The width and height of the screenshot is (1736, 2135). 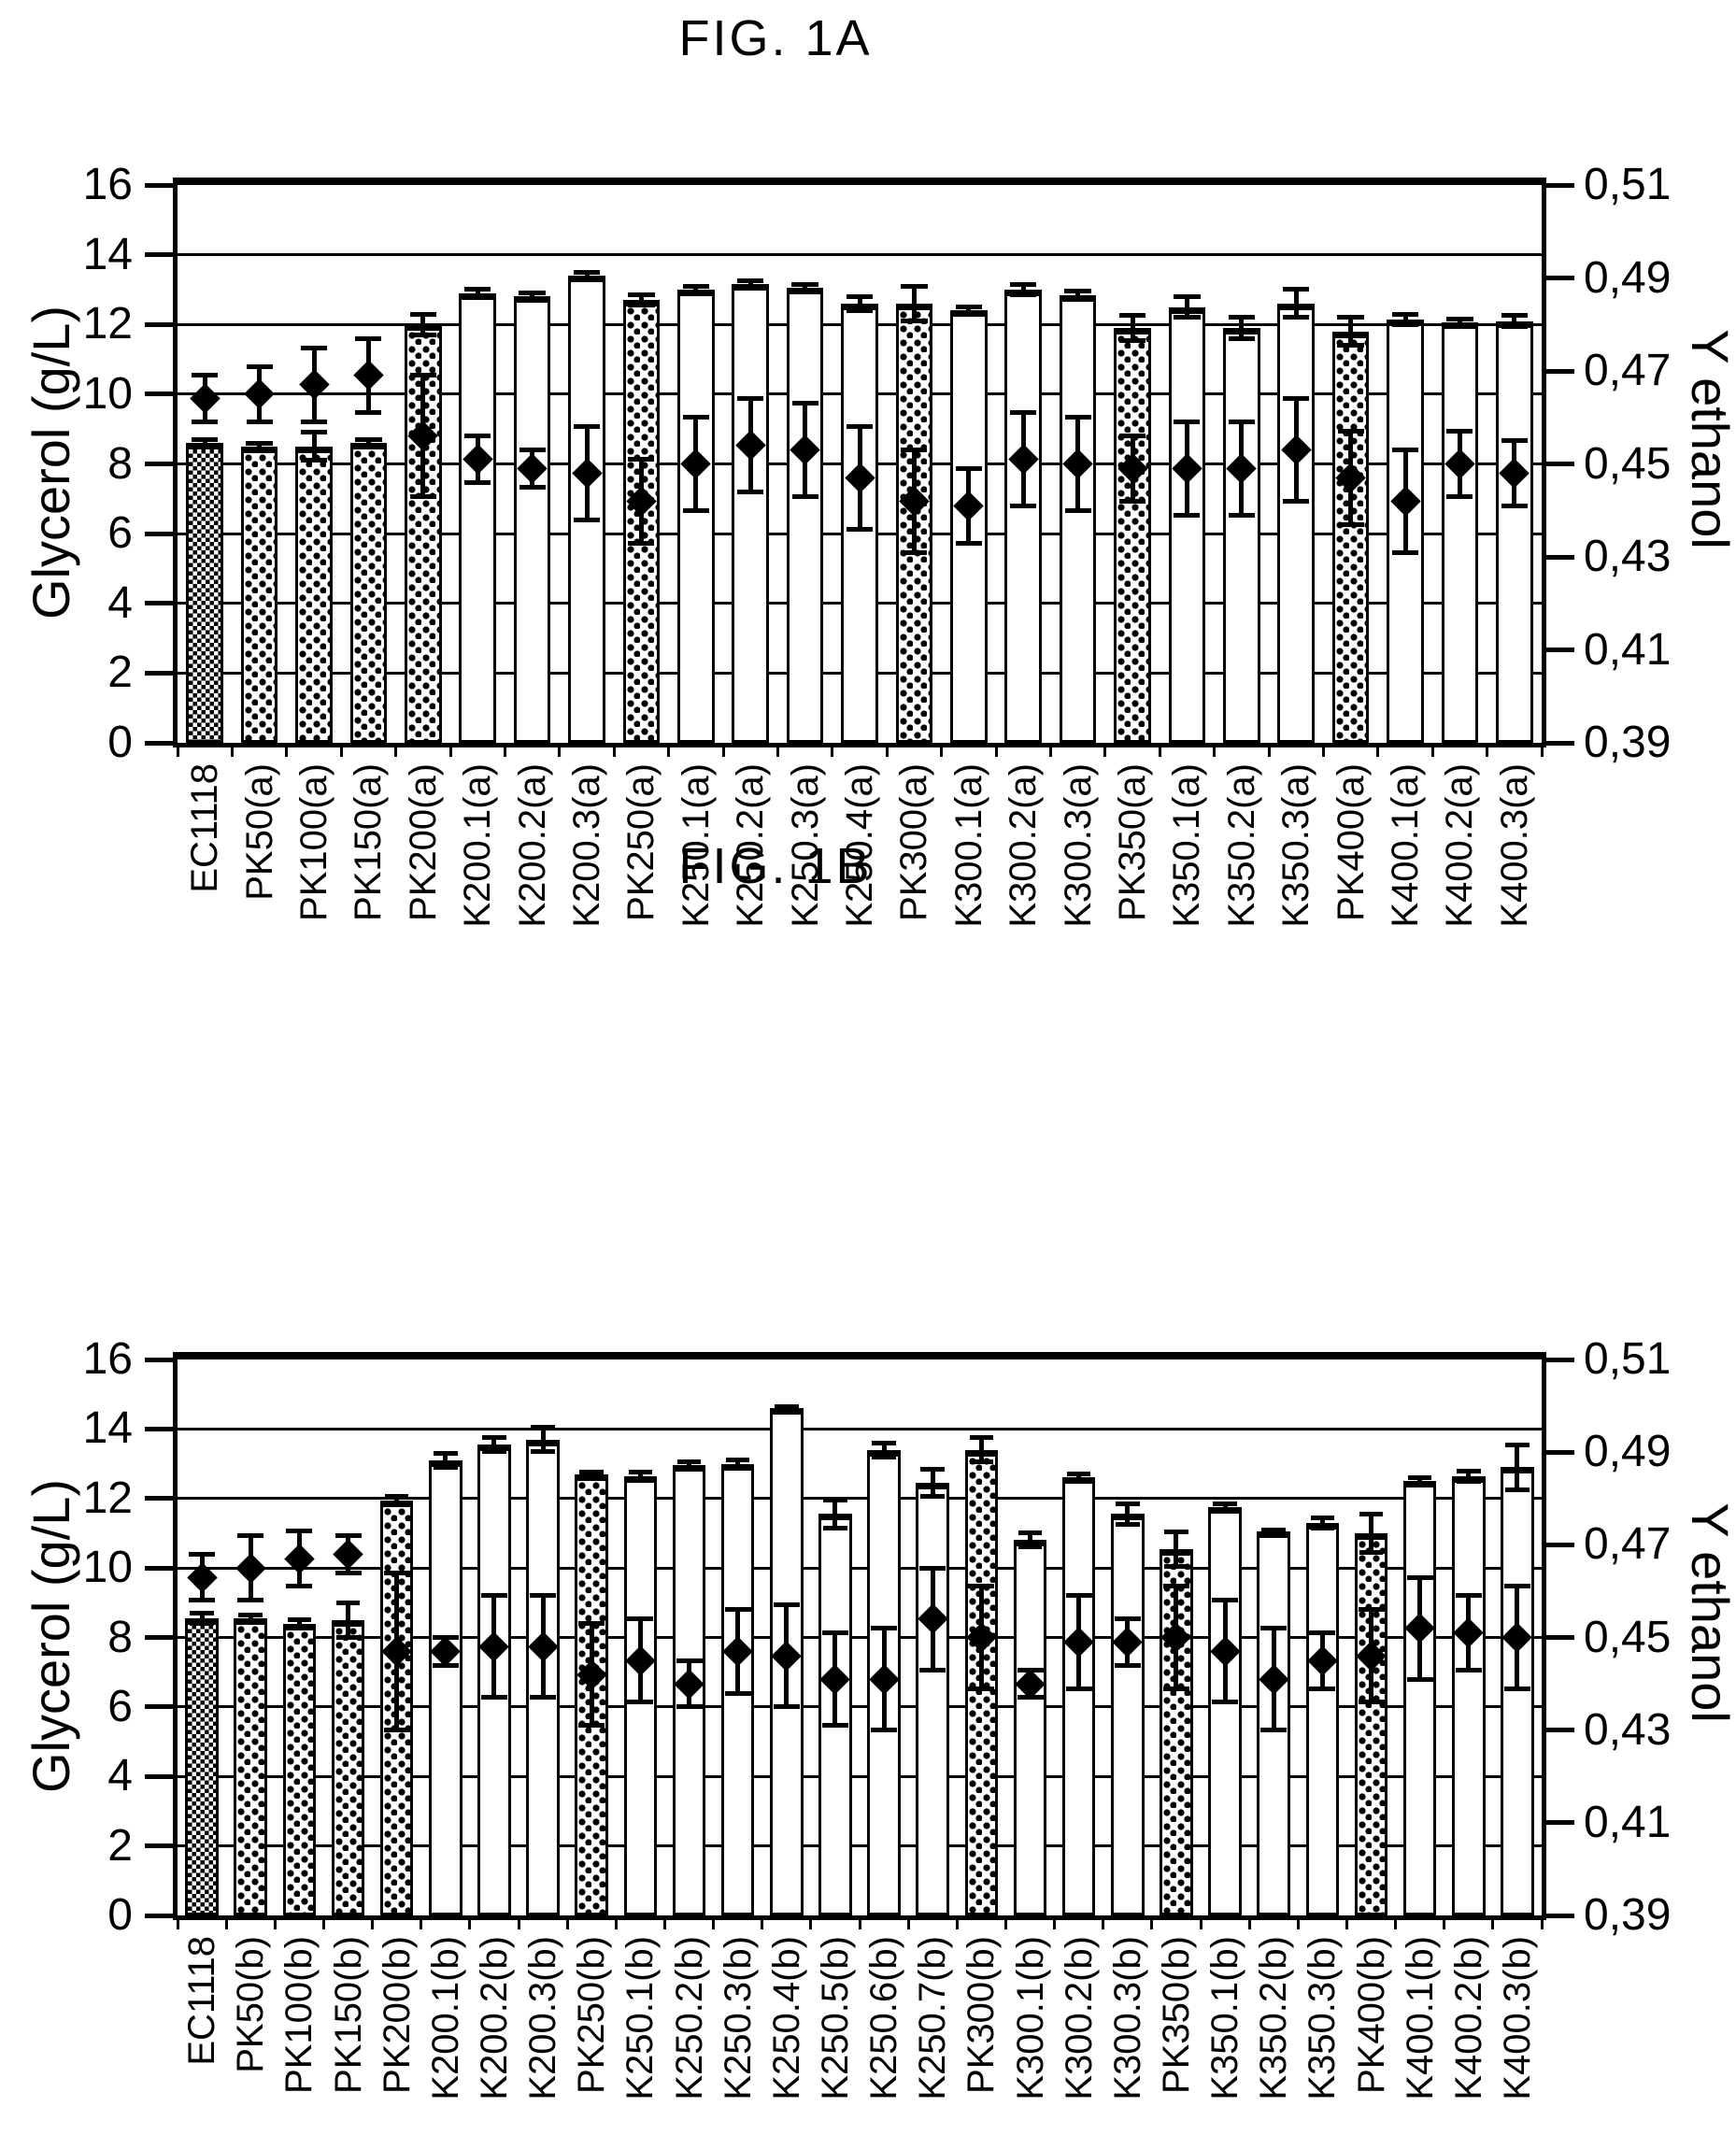 I want to click on fig1a-right-axis-label: Y ethanol, so click(x=1708, y=439).